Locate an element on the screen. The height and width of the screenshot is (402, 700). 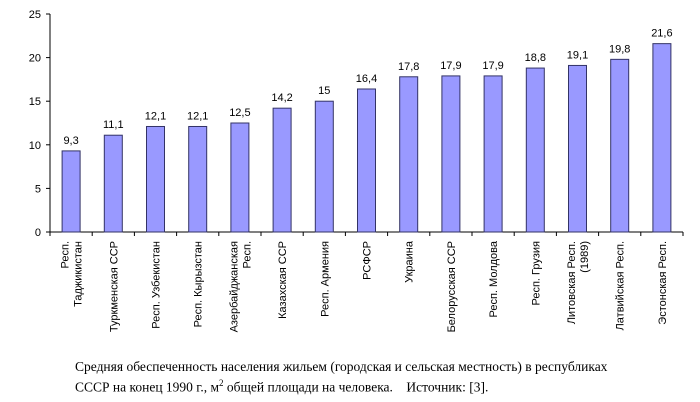
data-label: 19,8 is located at coordinates (619, 49).